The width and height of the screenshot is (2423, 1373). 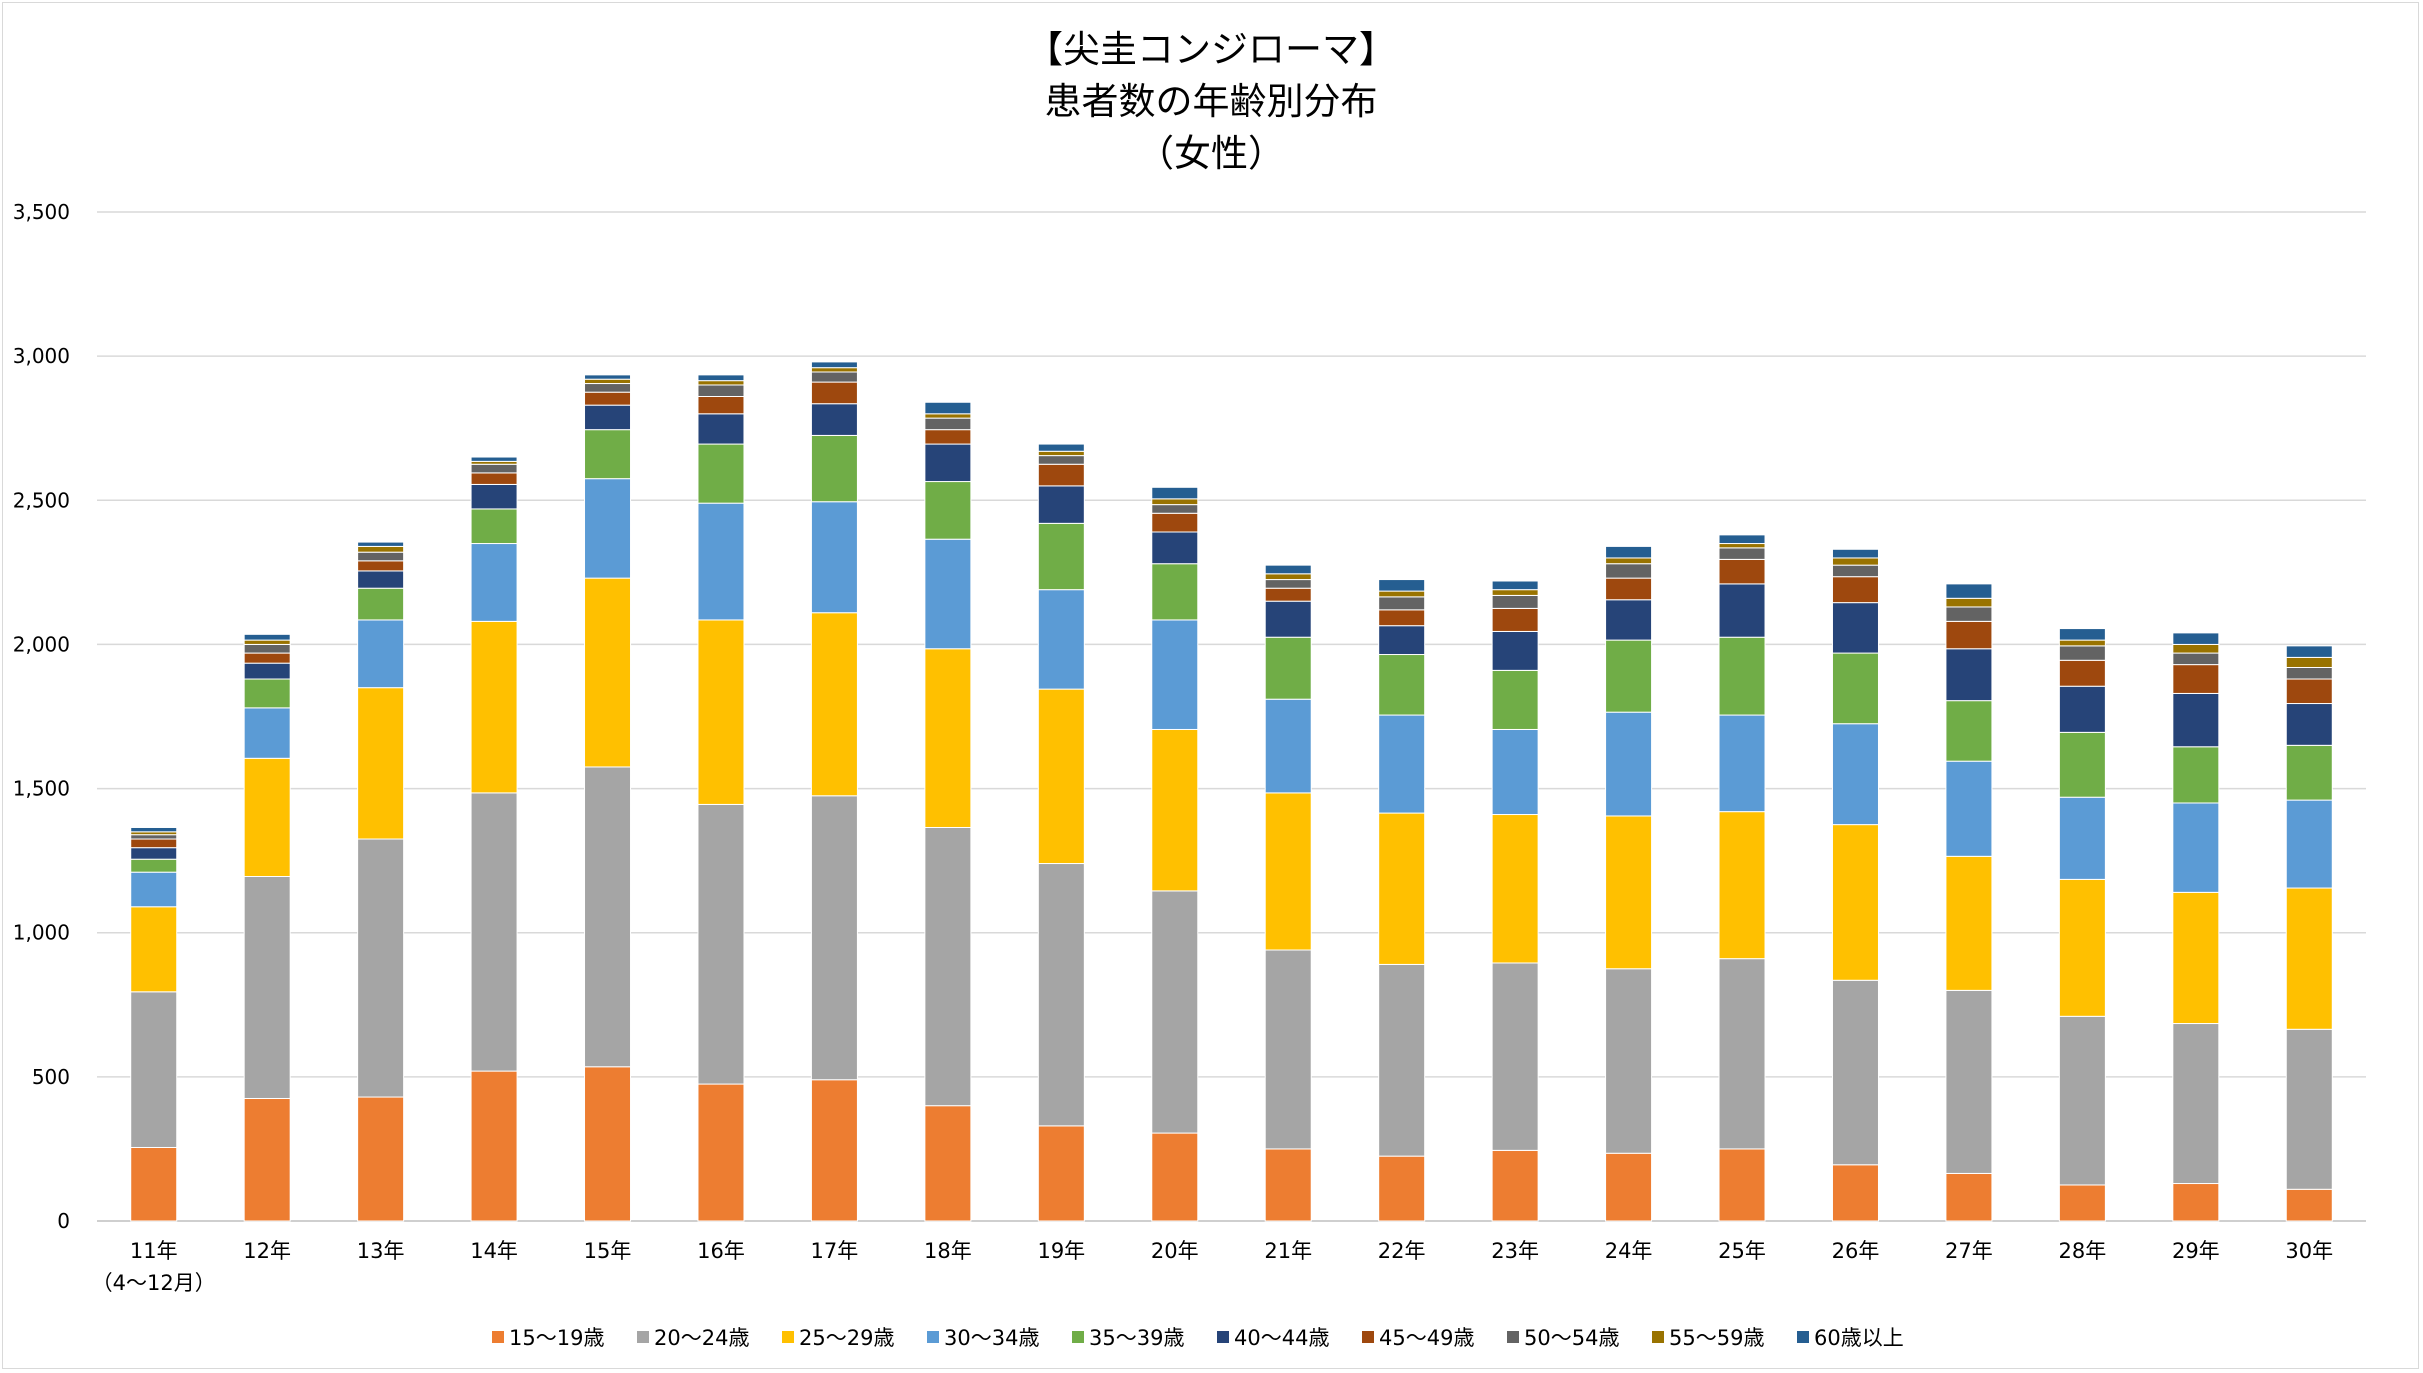 I want to click on x-tick-label: 23年, so click(x=1515, y=1251).